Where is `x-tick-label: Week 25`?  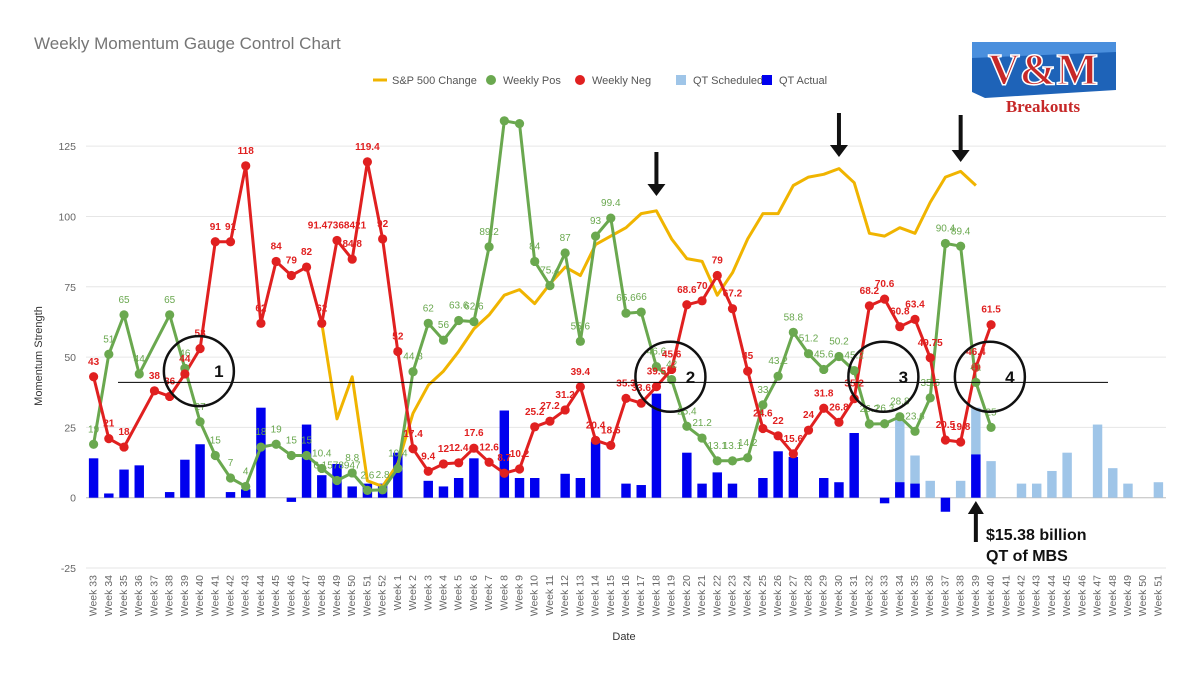 x-tick-label: Week 25 is located at coordinates (763, 595).